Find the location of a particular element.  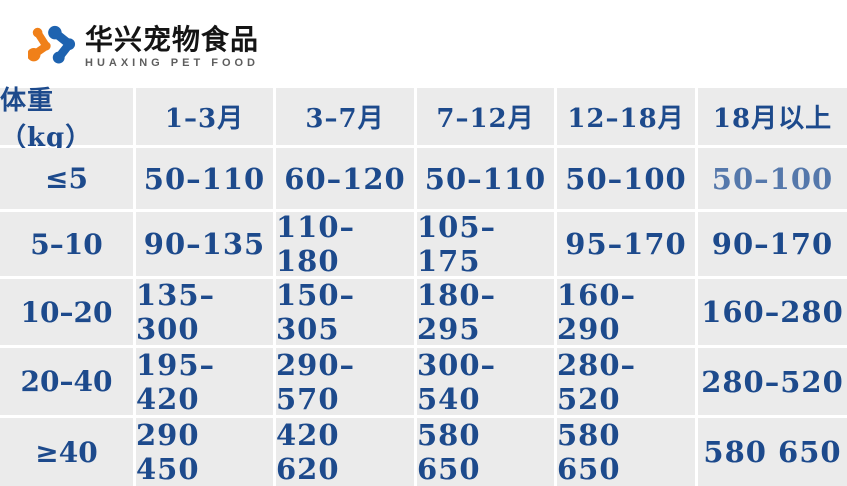

brand-text: 华兴宠物食品 HUAXING PET FOOD is located at coordinates (172, 46).